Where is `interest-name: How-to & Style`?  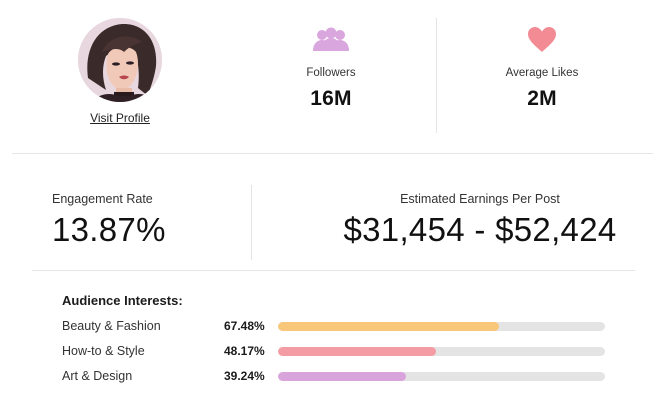
interest-name: How-to & Style is located at coordinates (103, 351).